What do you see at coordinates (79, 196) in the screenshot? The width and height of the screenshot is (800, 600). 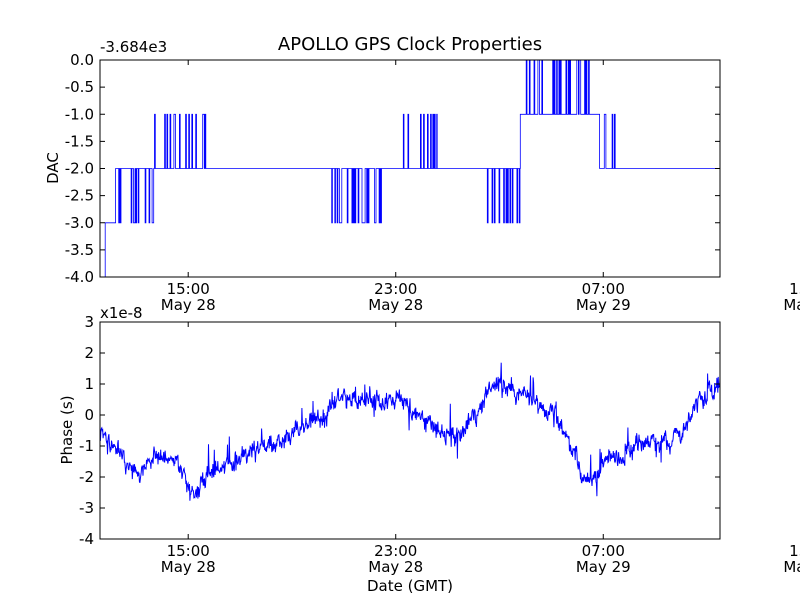 I see `dac-ytick-label: -2.5` at bounding box center [79, 196].